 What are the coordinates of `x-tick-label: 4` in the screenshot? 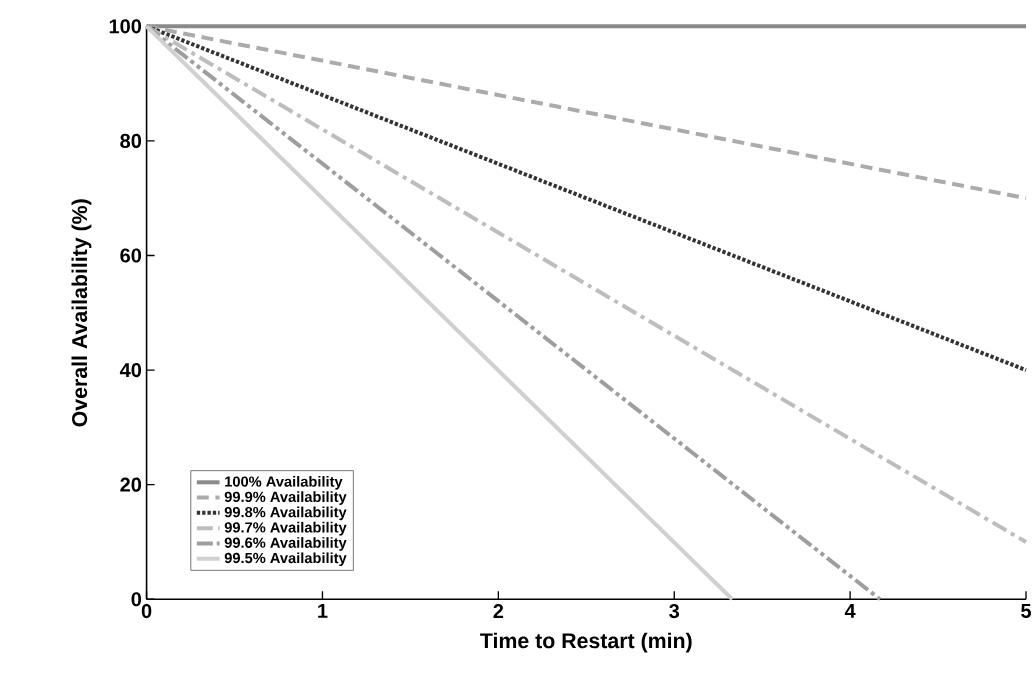 It's located at (850, 611).